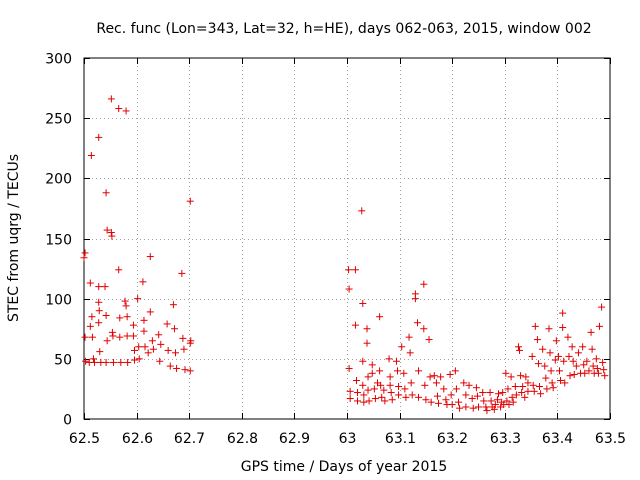 Image resolution: width=640 pixels, height=480 pixels. What do you see at coordinates (400, 439) in the screenshot?
I see `x-tick-label: 63.1` at bounding box center [400, 439].